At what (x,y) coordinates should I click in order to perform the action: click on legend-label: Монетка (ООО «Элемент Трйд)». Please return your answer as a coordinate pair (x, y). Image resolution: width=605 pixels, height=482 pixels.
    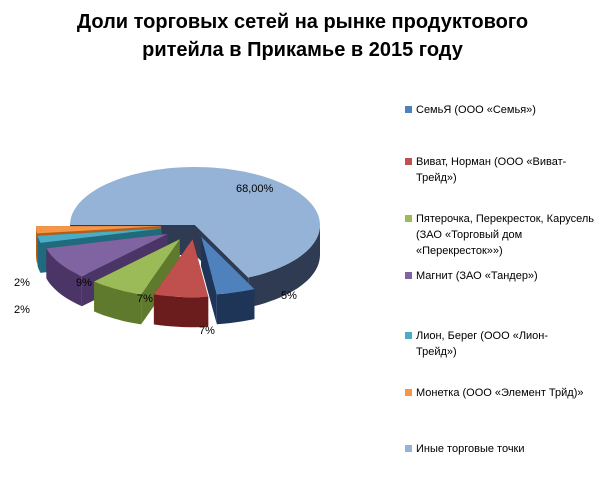
    Looking at the image, I should click on (500, 393).